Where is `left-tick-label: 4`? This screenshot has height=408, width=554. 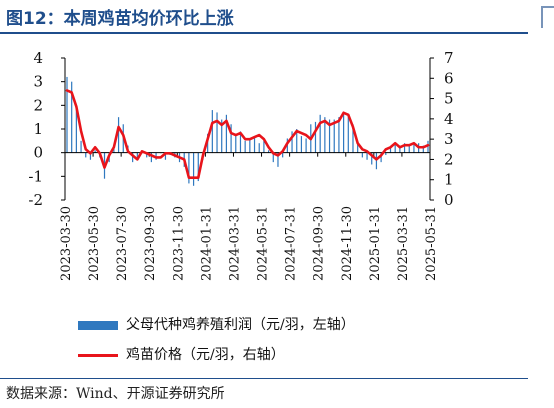 left-tick-label: 4 is located at coordinates (38, 58).